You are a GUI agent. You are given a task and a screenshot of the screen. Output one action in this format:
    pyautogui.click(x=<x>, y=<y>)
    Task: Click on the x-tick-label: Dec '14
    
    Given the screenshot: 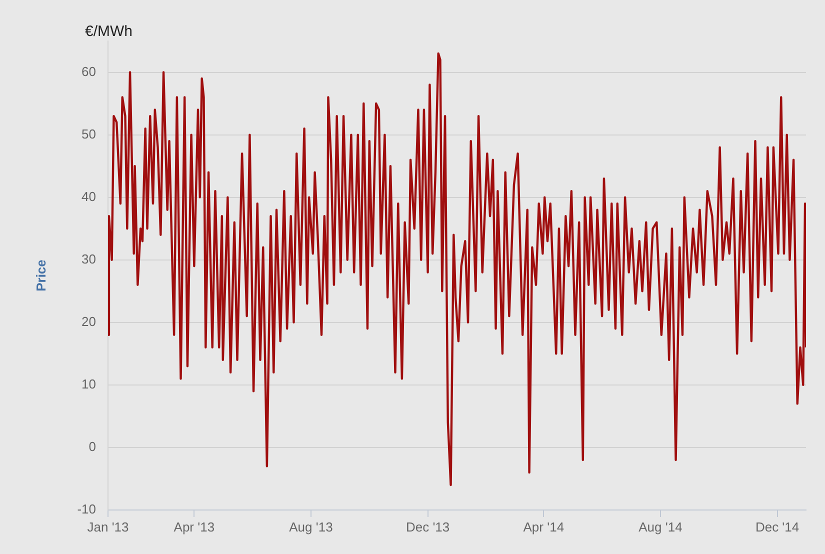 What is the action you would take?
    pyautogui.click(x=777, y=526)
    